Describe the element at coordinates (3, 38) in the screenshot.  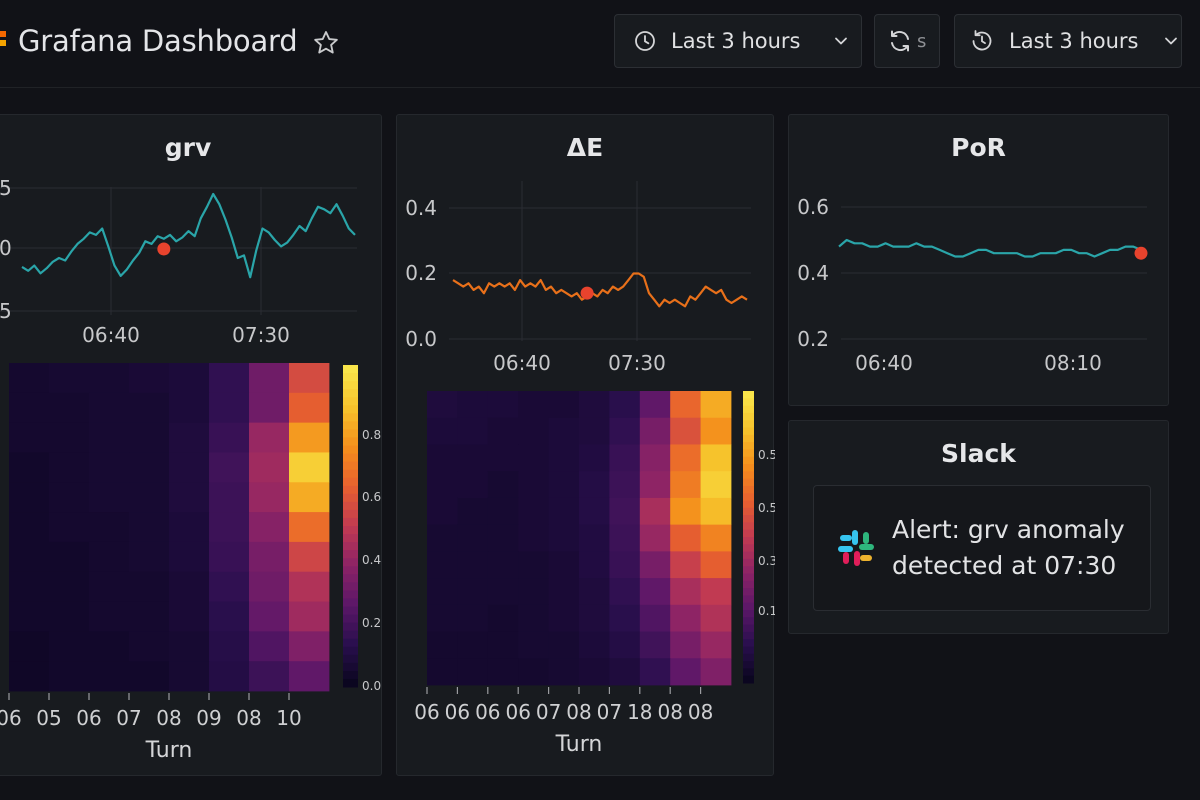
I see `grafana-logo-icon` at that location.